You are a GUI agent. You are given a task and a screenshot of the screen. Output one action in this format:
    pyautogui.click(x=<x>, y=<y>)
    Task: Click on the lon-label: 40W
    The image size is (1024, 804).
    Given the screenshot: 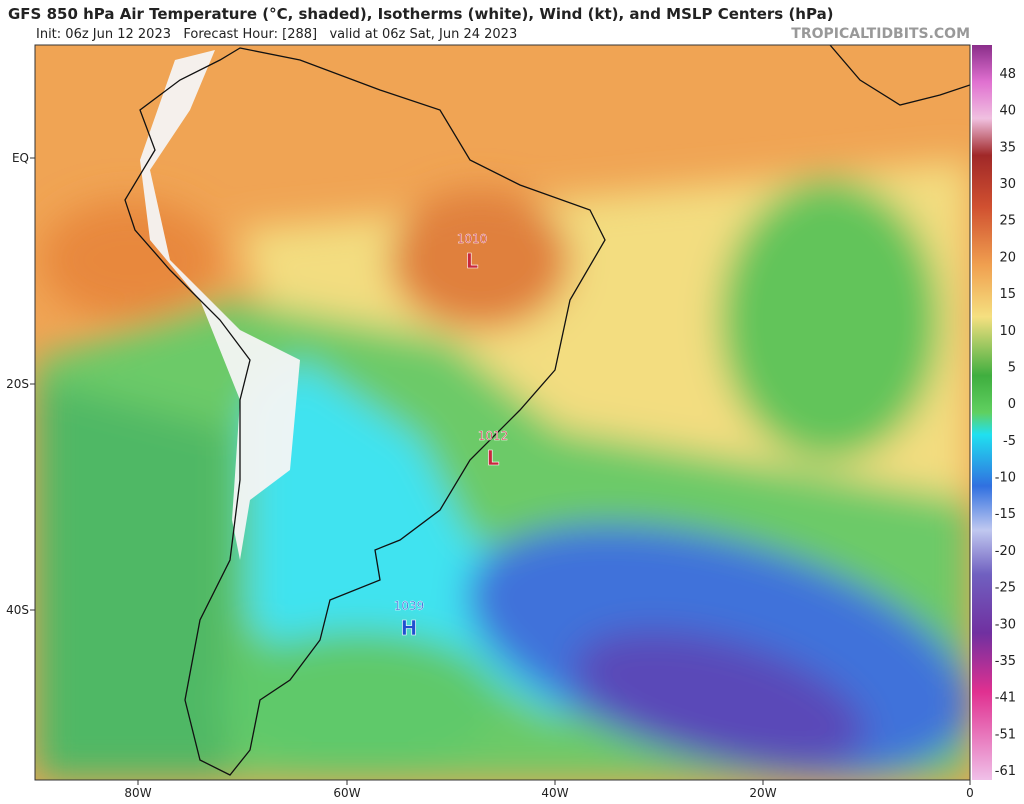 What is the action you would take?
    pyautogui.click(x=554, y=793)
    